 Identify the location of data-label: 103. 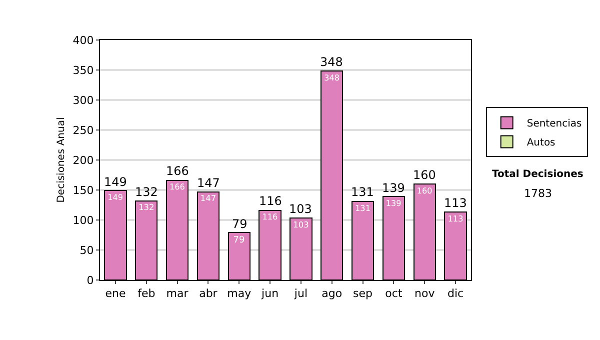
(301, 225).